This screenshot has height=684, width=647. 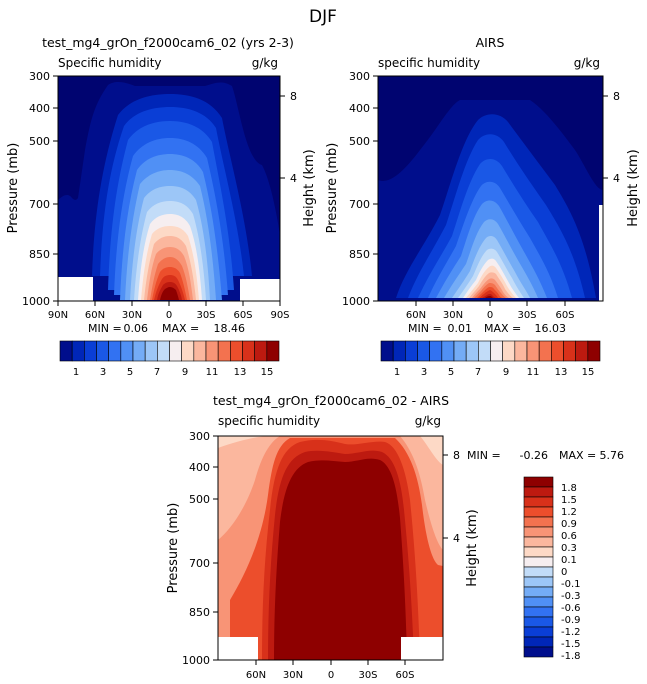 What do you see at coordinates (429, 63) in the screenshot?
I see `panel-obs-variable-label: specific humidity` at bounding box center [429, 63].